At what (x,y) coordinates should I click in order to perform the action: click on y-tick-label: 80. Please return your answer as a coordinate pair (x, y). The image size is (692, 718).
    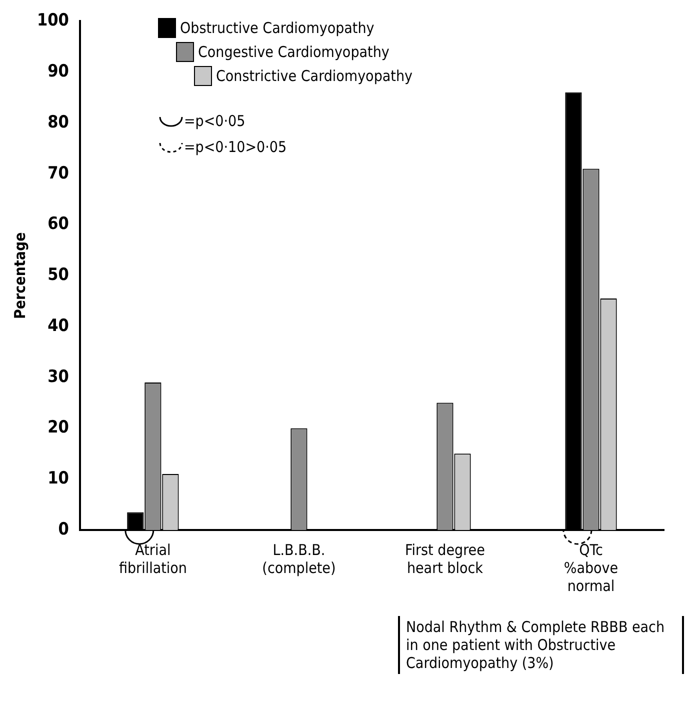
    Looking at the image, I should click on (58, 122).